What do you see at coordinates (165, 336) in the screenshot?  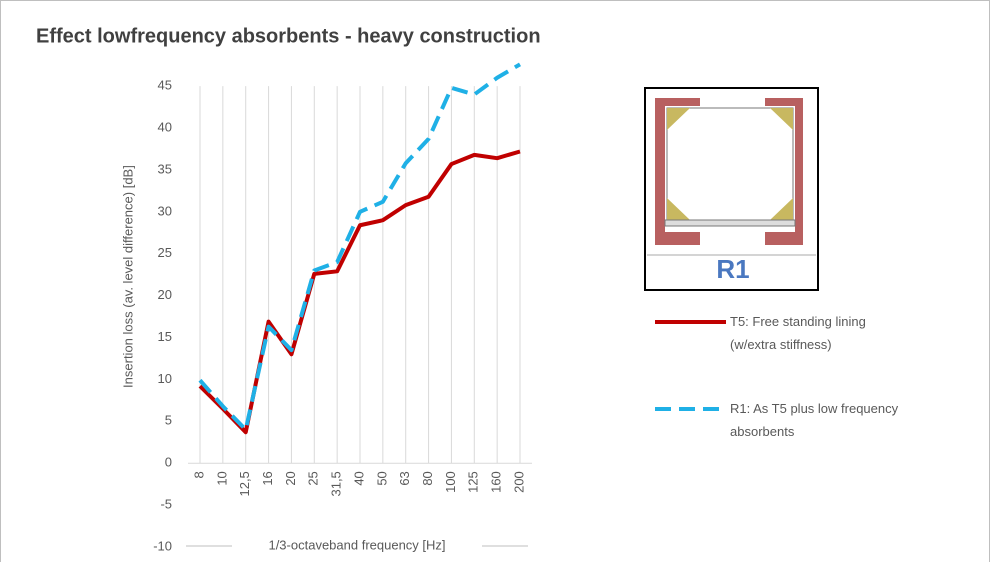 I see `y-tick-label: 15` at bounding box center [165, 336].